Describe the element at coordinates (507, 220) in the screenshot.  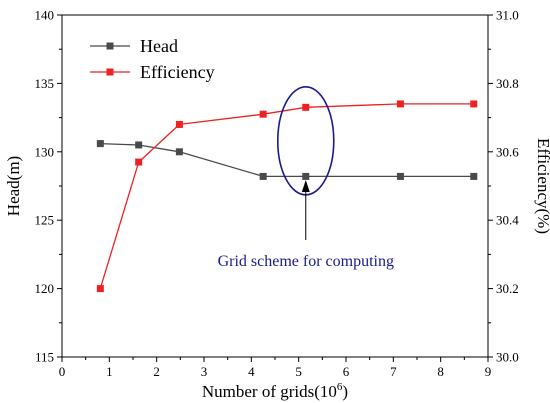
I see `y-right-tick-label: 30.4` at that location.